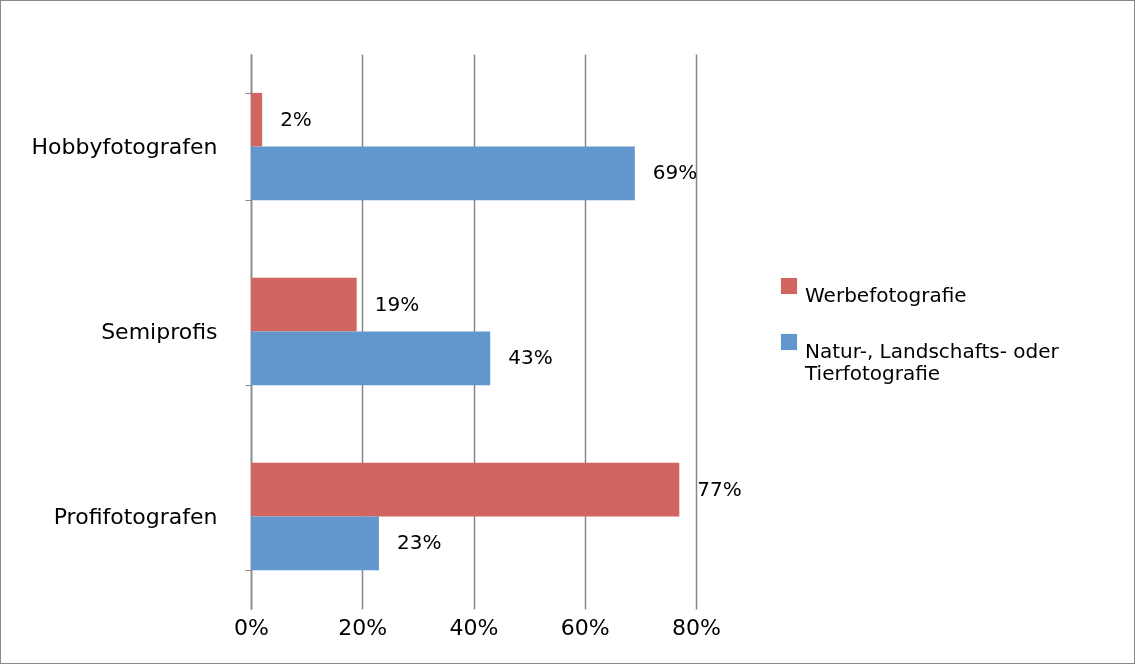  Describe the element at coordinates (675, 172) in the screenshot. I see `data-label: 69%` at that location.